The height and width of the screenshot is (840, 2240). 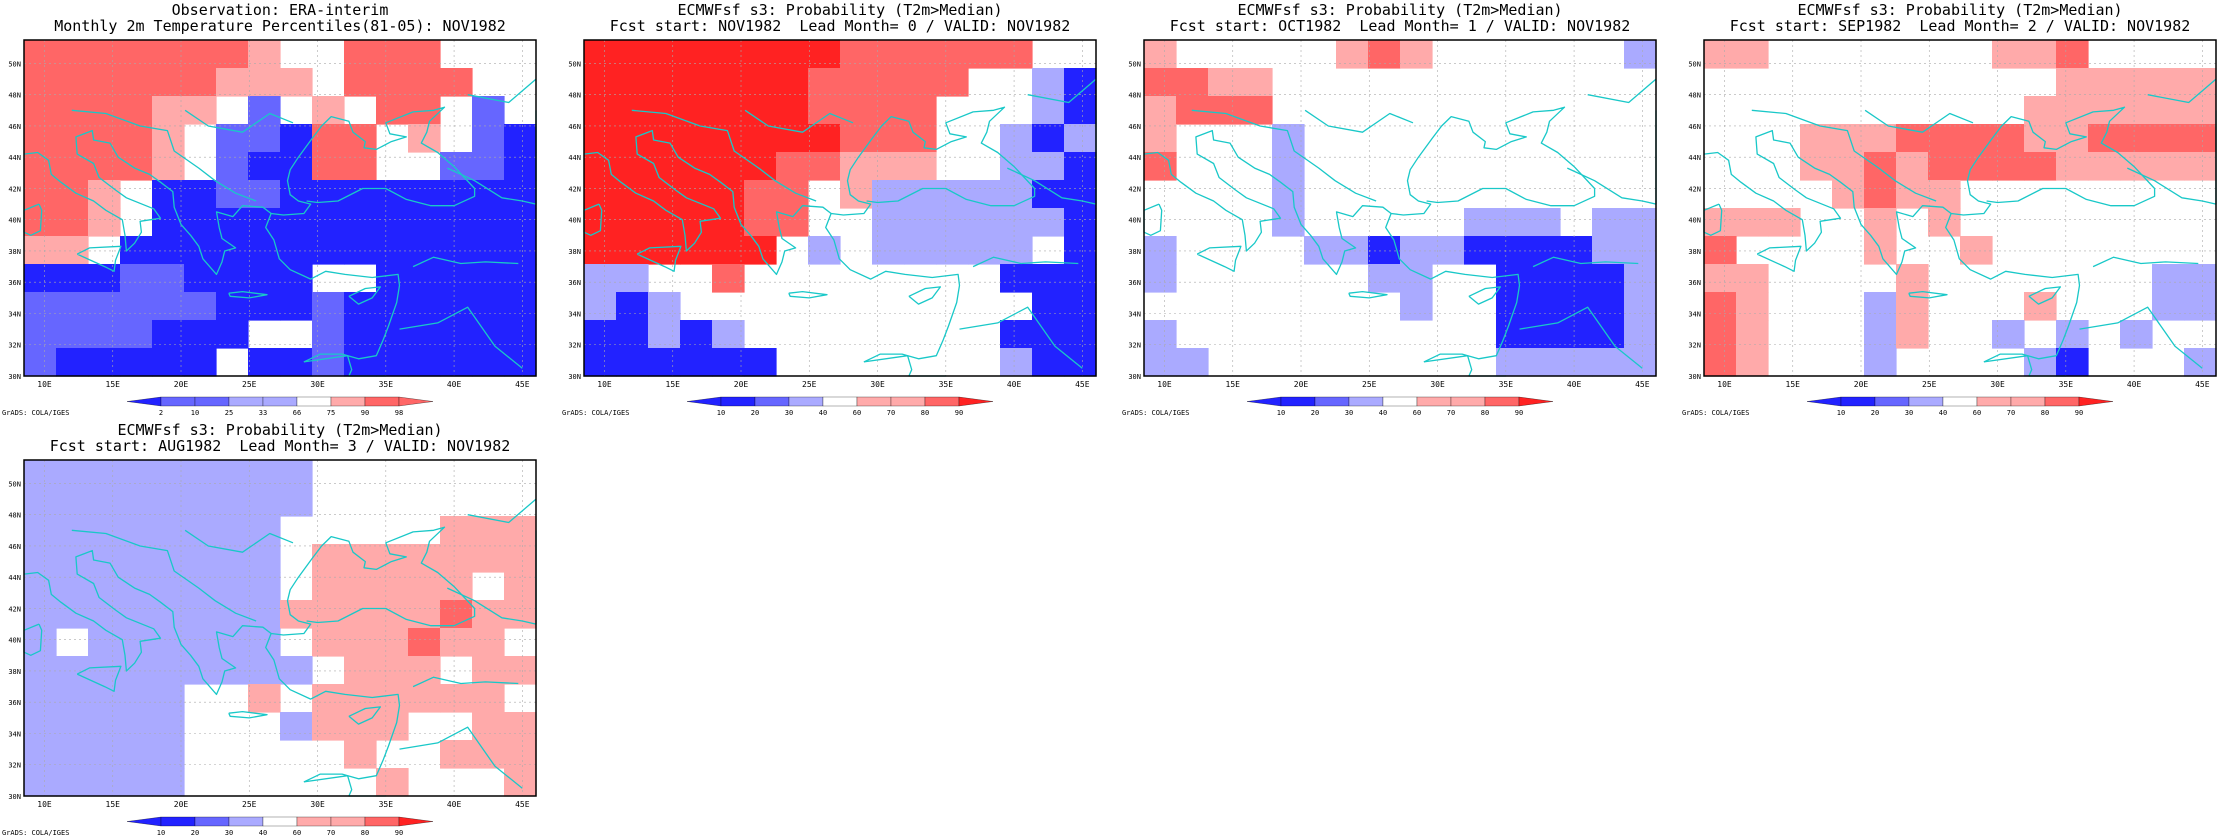 I want to click on lon-tick-label: 40E, so click(x=1574, y=384).